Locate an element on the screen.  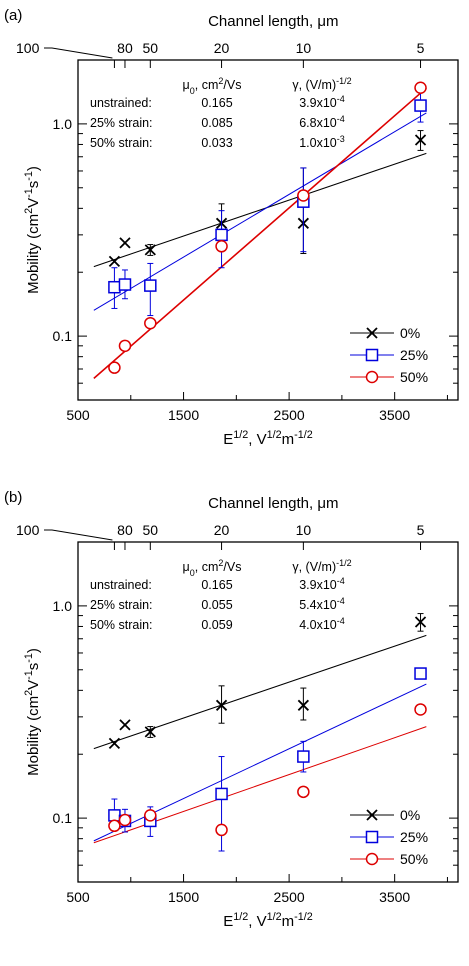
param-row-gamma: 1.0x10⁻³ is located at coordinates (322, 142).